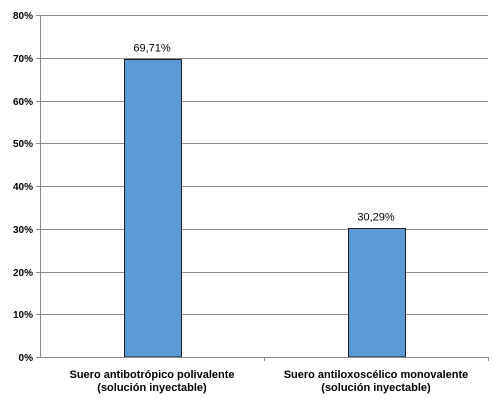 The height and width of the screenshot is (399, 494). I want to click on data-label-1: 69,71%, so click(152, 49).